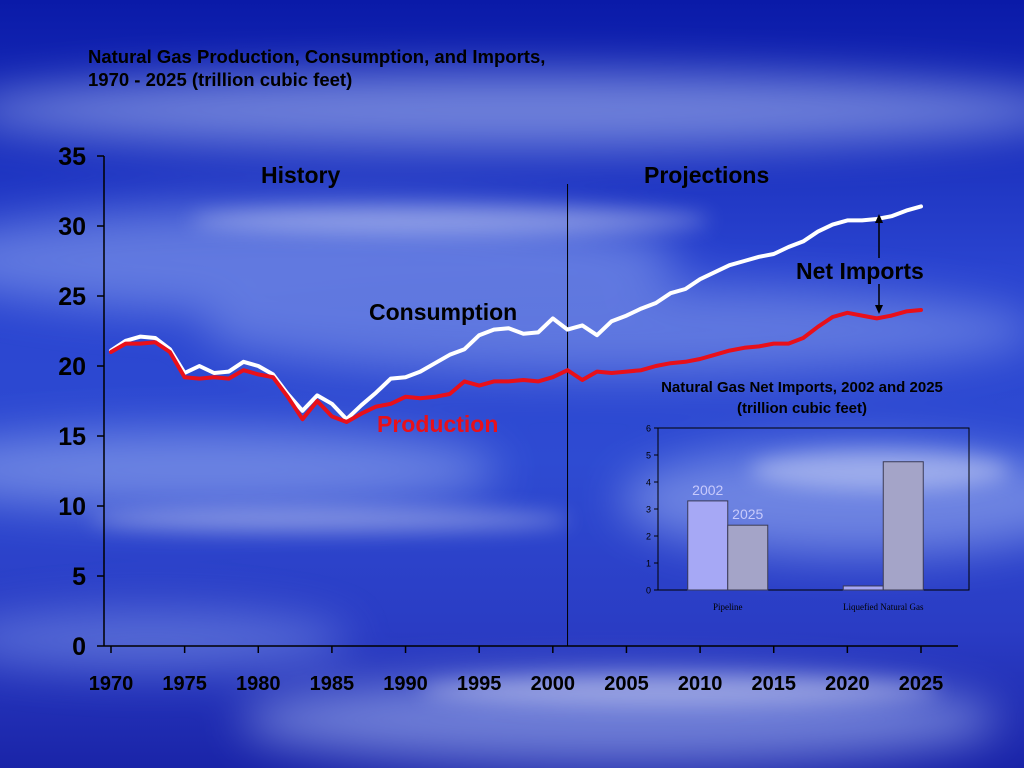 This screenshot has width=1024, height=768. I want to click on y-tick-label: 25, so click(72, 297).